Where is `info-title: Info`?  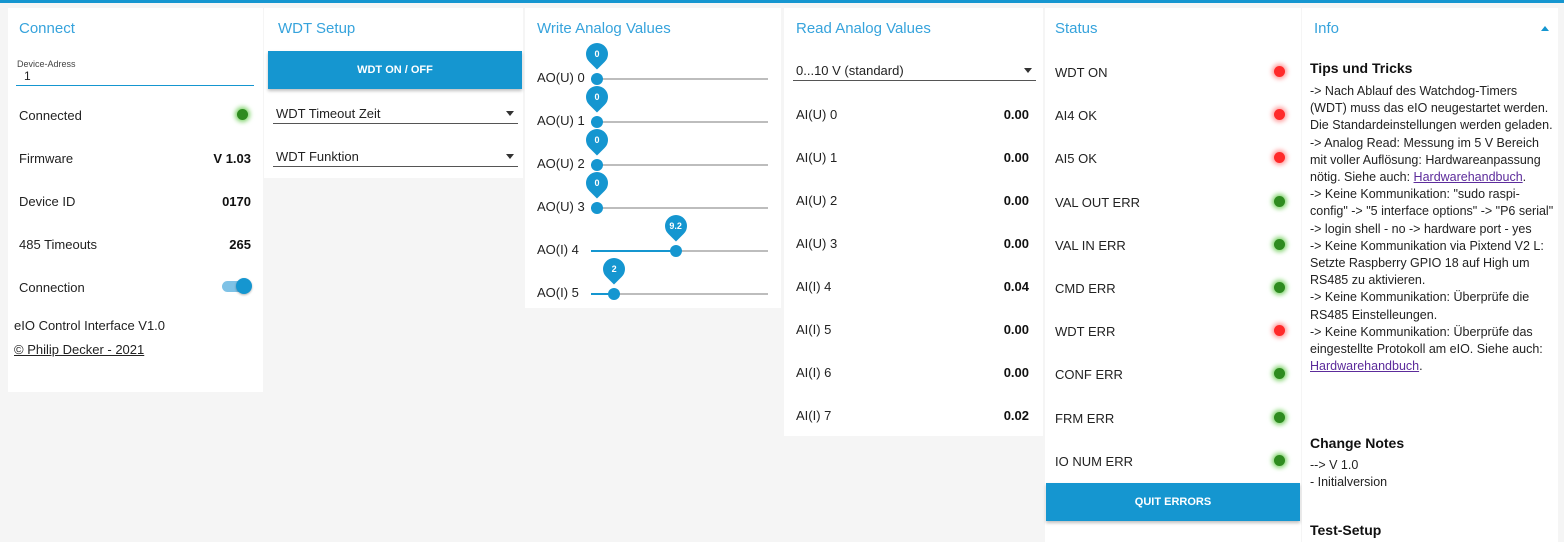
info-title: Info is located at coordinates (1327, 28).